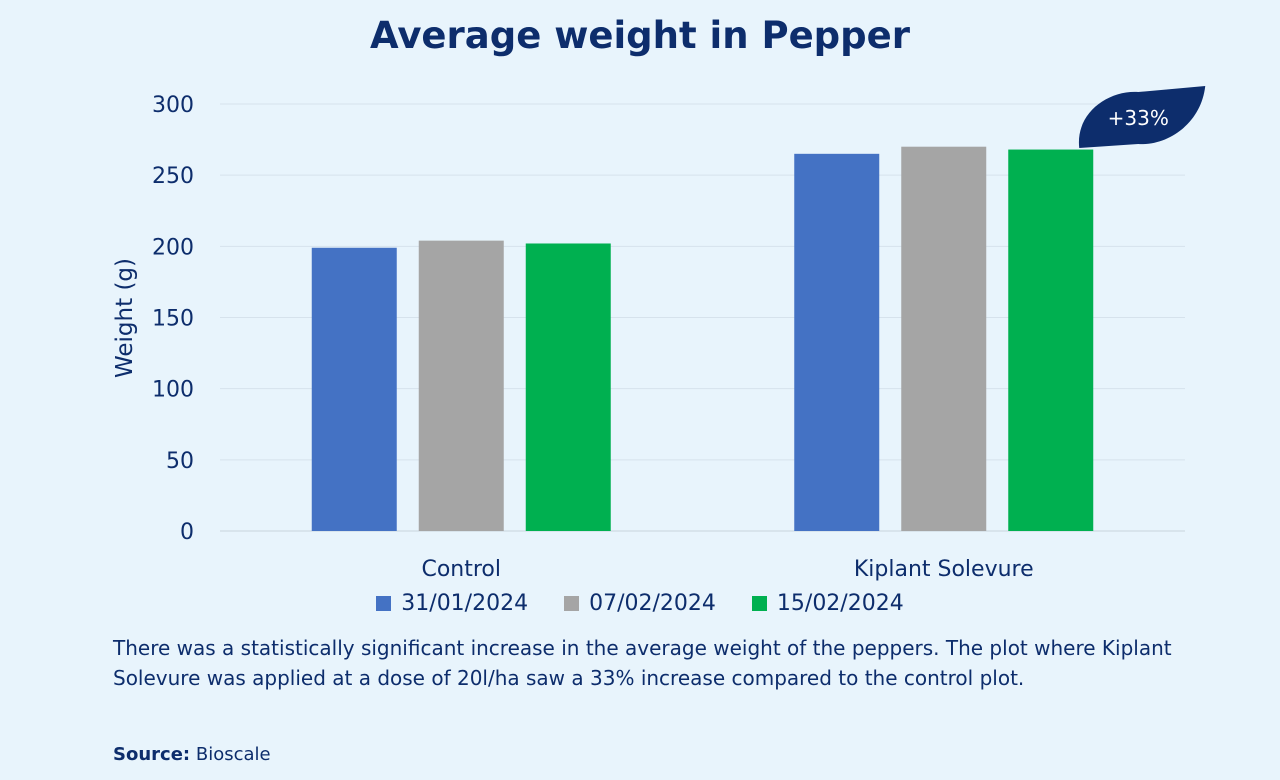 This screenshot has height=780, width=1280. I want to click on legend-label: 31/01/2024, so click(465, 603).